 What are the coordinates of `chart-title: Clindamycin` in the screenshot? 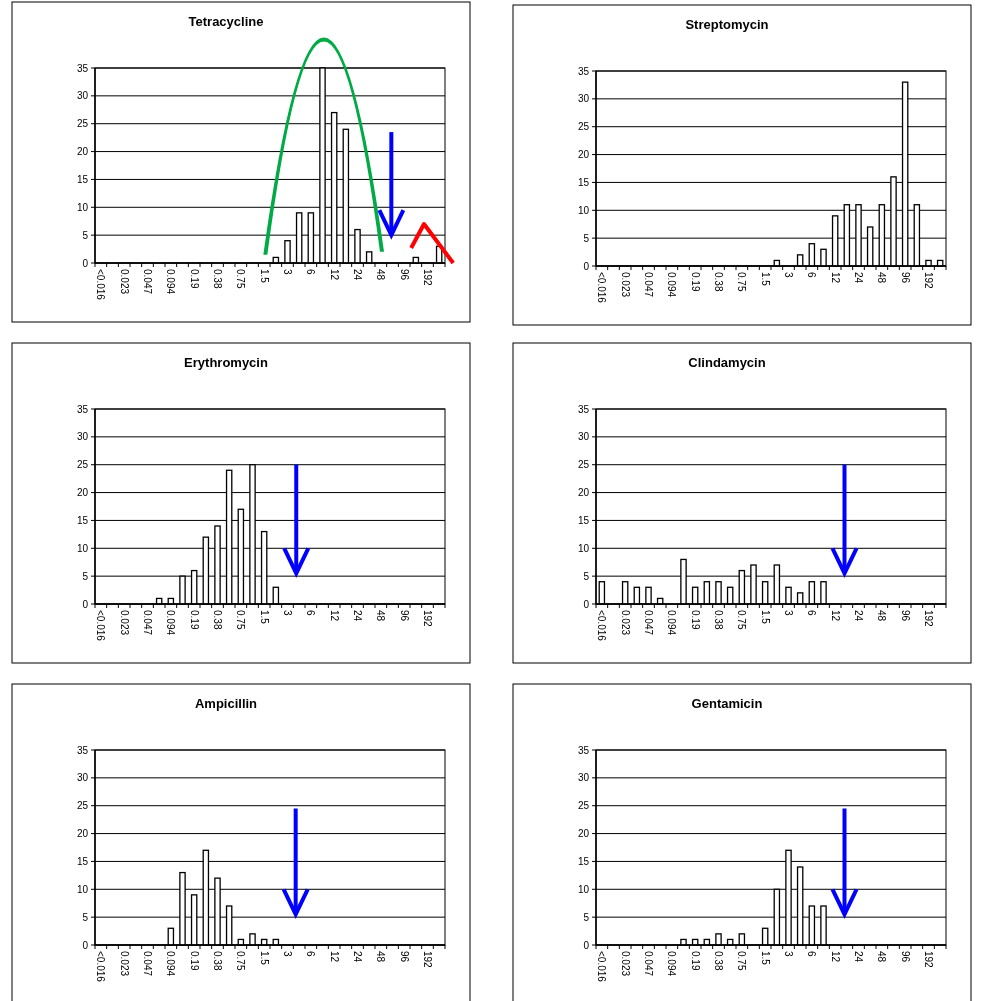 It's located at (727, 362).